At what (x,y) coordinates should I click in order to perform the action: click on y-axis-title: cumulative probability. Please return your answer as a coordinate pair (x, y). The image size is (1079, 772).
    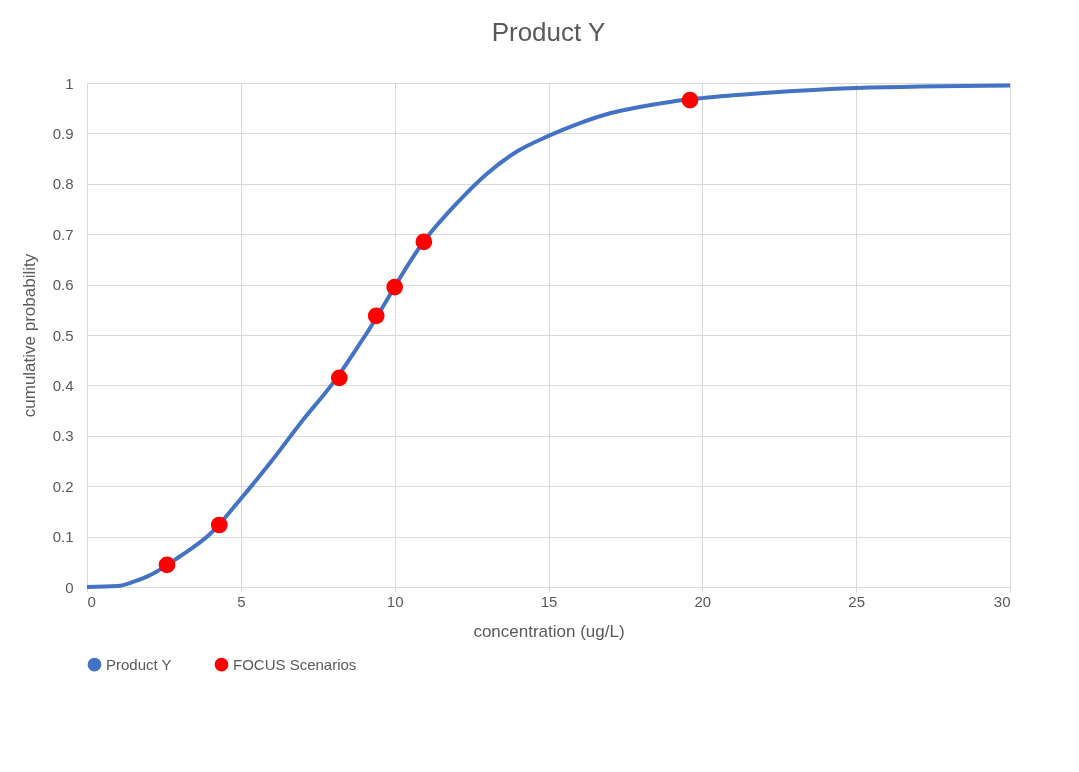
    Looking at the image, I should click on (29, 335).